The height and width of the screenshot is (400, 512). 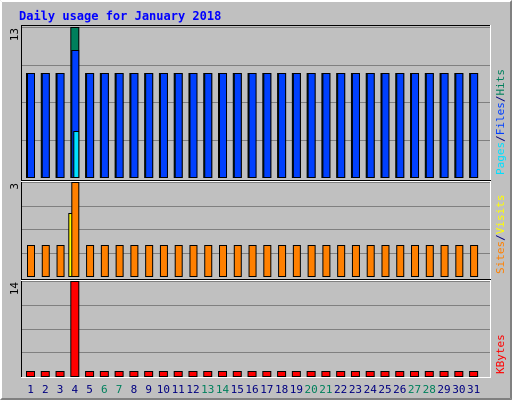 What do you see at coordinates (30, 389) in the screenshot?
I see `x-tick-label: 1` at bounding box center [30, 389].